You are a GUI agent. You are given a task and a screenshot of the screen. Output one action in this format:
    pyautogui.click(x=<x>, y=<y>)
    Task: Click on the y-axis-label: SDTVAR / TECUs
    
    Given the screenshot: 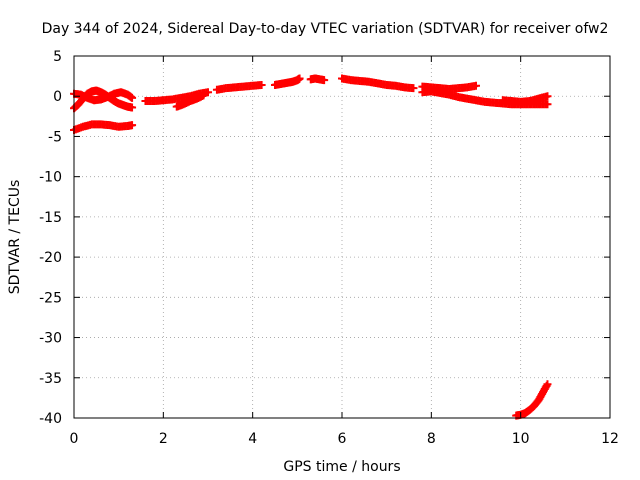 What is the action you would take?
    pyautogui.click(x=15, y=237)
    